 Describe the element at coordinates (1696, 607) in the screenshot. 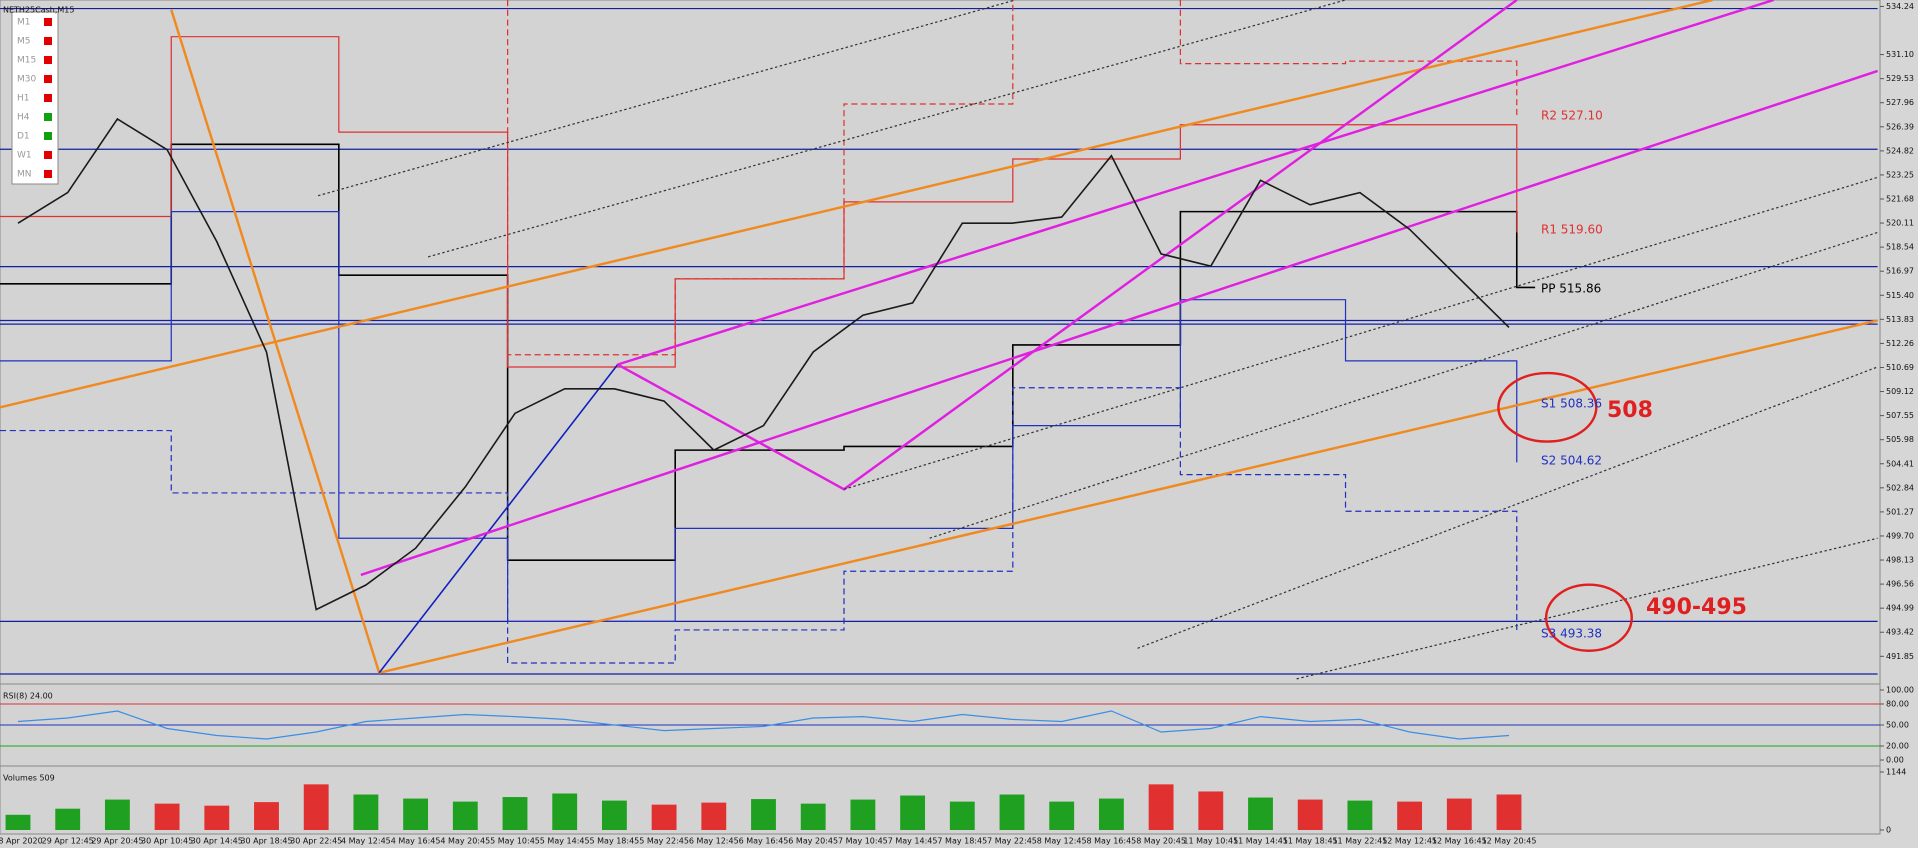

I see `target-label: 490-495` at that location.